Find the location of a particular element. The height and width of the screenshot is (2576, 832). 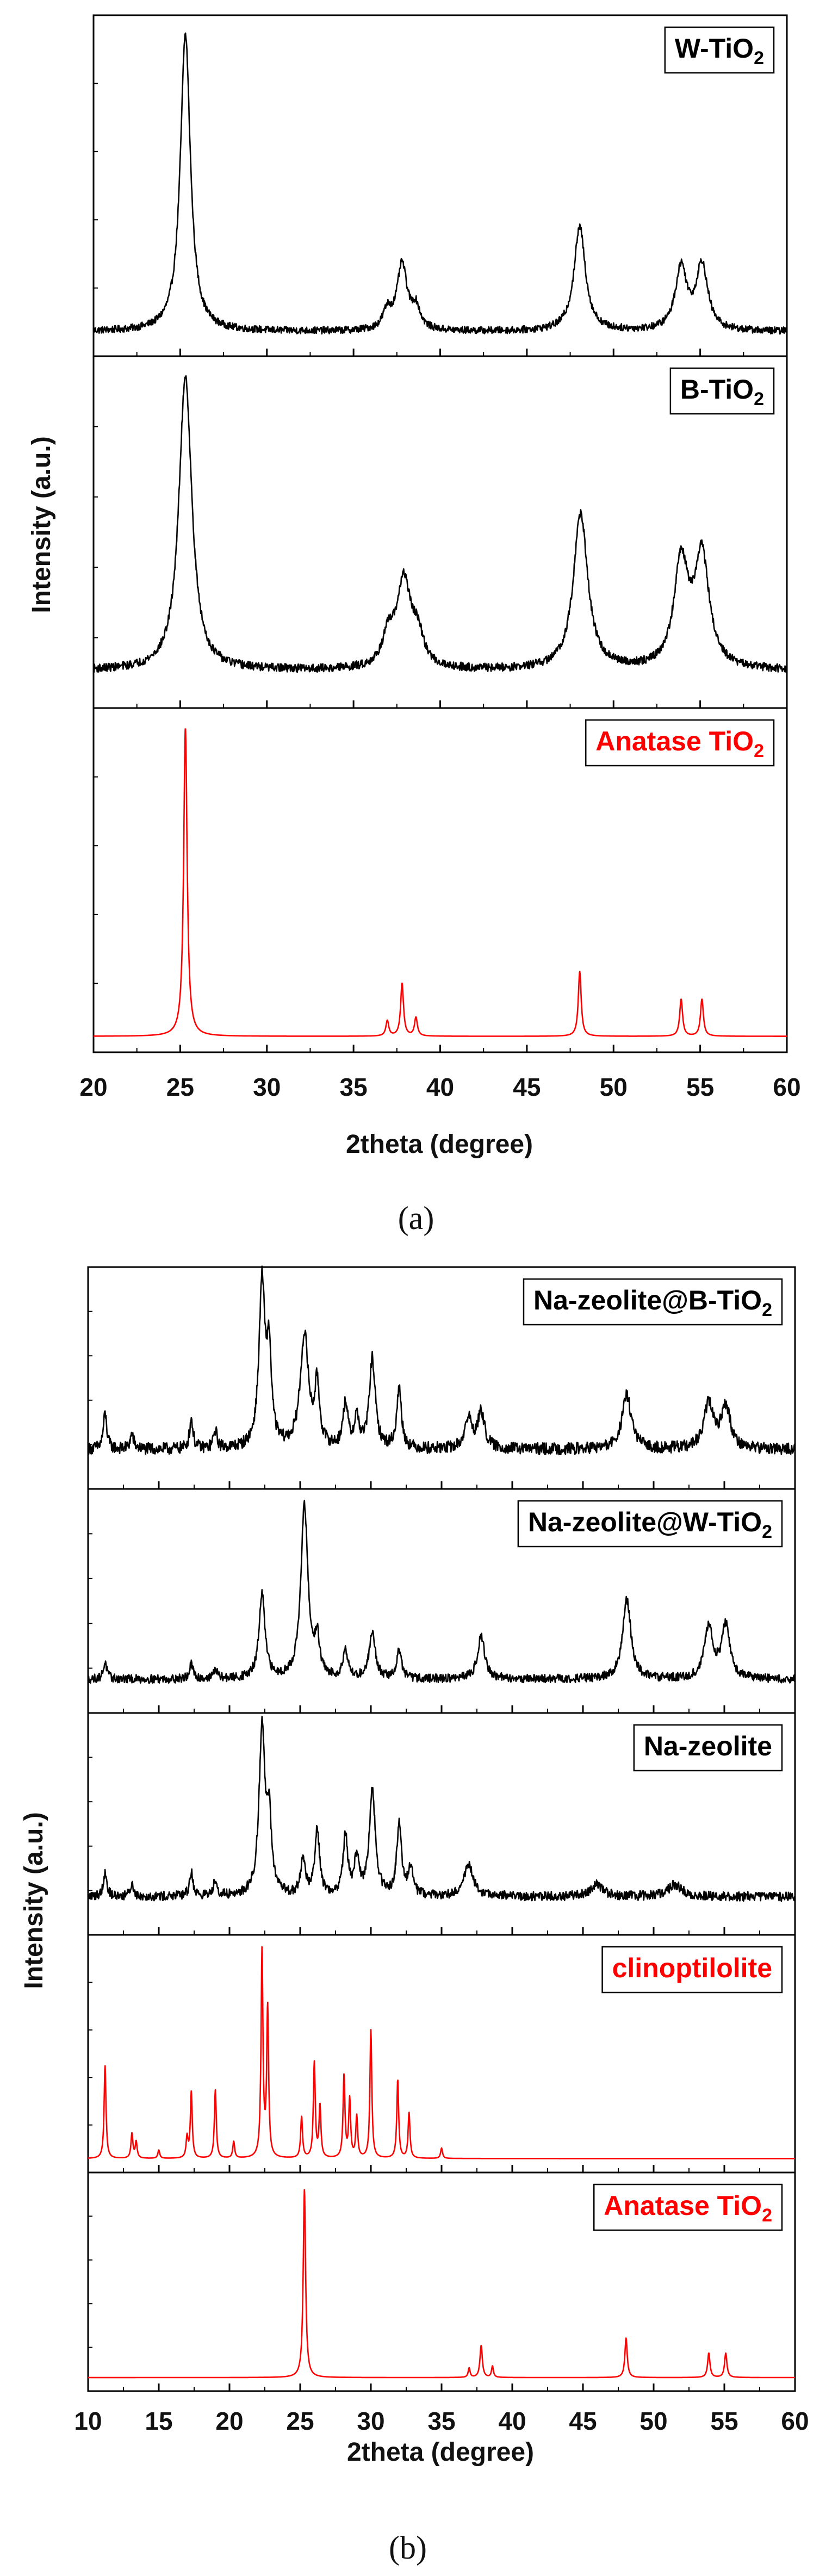

series-line-b-tio2 is located at coordinates (440, 524).